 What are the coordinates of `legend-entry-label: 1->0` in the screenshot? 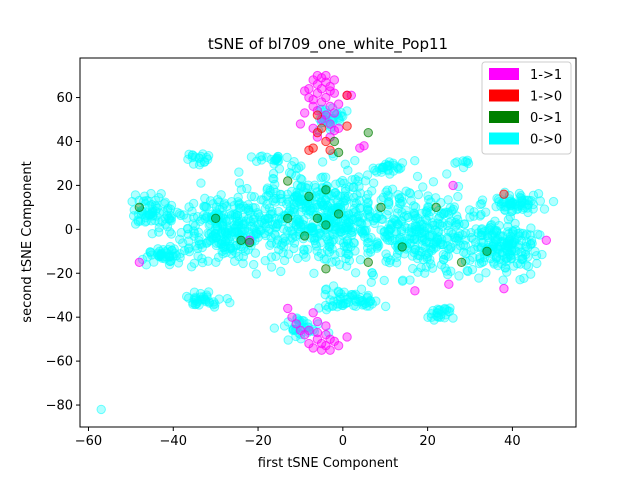 It's located at (546, 97).